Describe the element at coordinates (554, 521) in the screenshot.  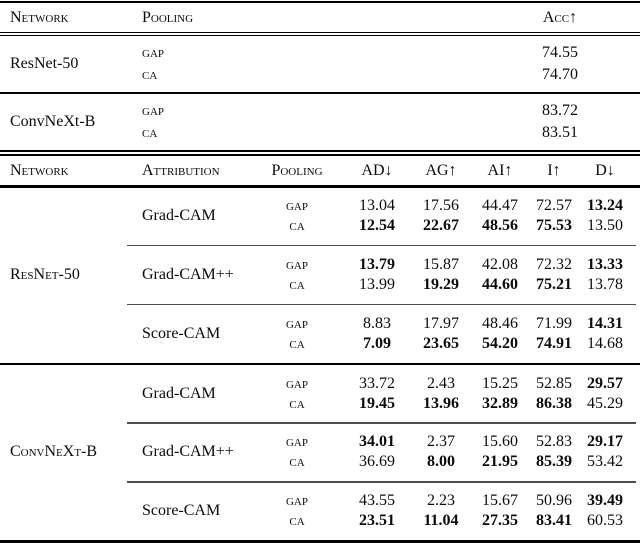
I see `metric-value: 83.41` at that location.